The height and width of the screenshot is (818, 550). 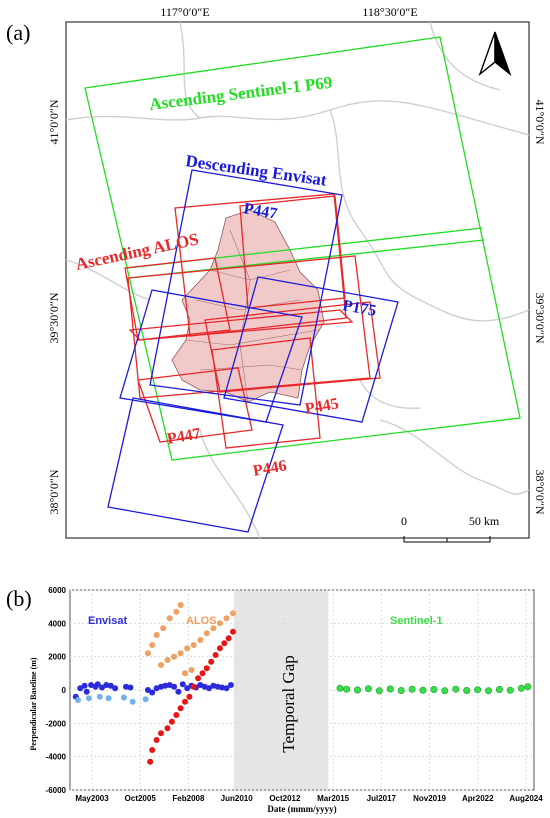 I want to click on y-tick-label: 2000, so click(x=57, y=657).